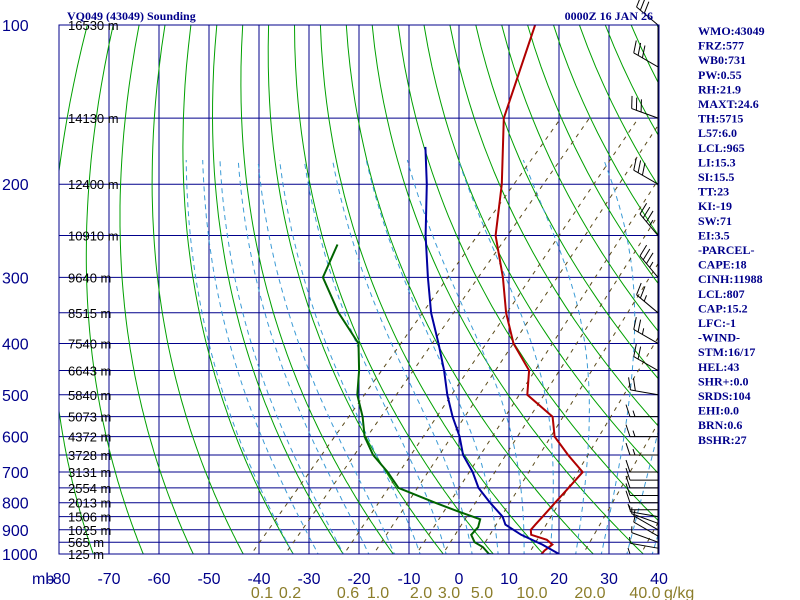 This screenshot has width=800, height=600. I want to click on height-label: 10910 m, so click(93, 236).